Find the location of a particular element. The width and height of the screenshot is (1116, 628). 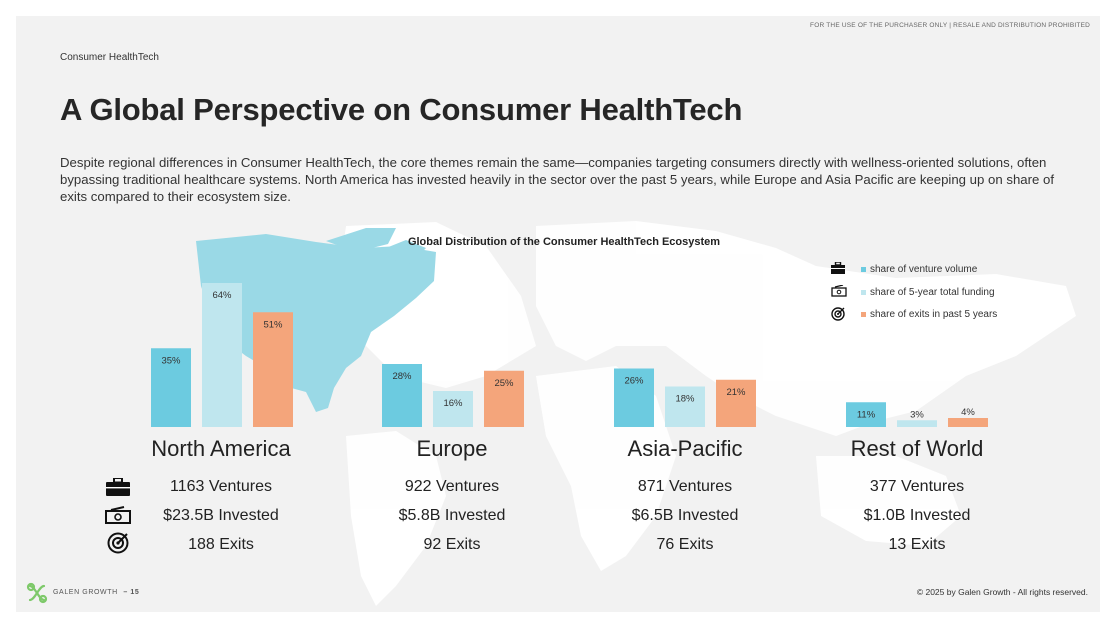

stat-ventures-rest-of-world: 377 Ventures is located at coordinates (917, 486).